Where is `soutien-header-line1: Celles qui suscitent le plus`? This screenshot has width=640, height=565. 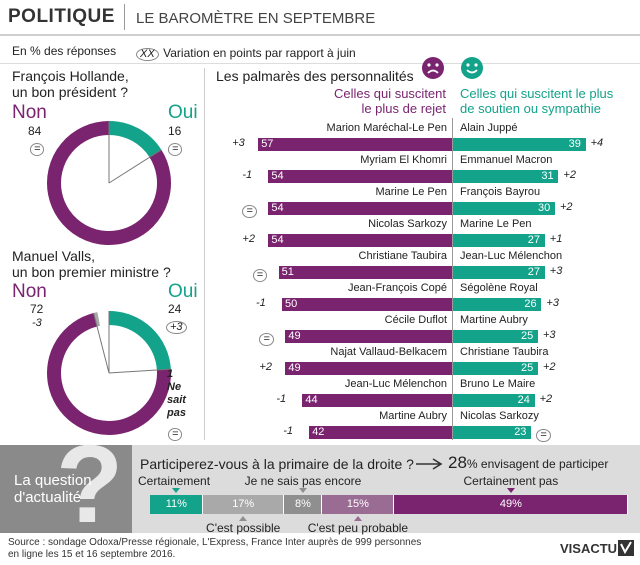 soutien-header-line1: Celles qui suscitent le plus is located at coordinates (537, 93).